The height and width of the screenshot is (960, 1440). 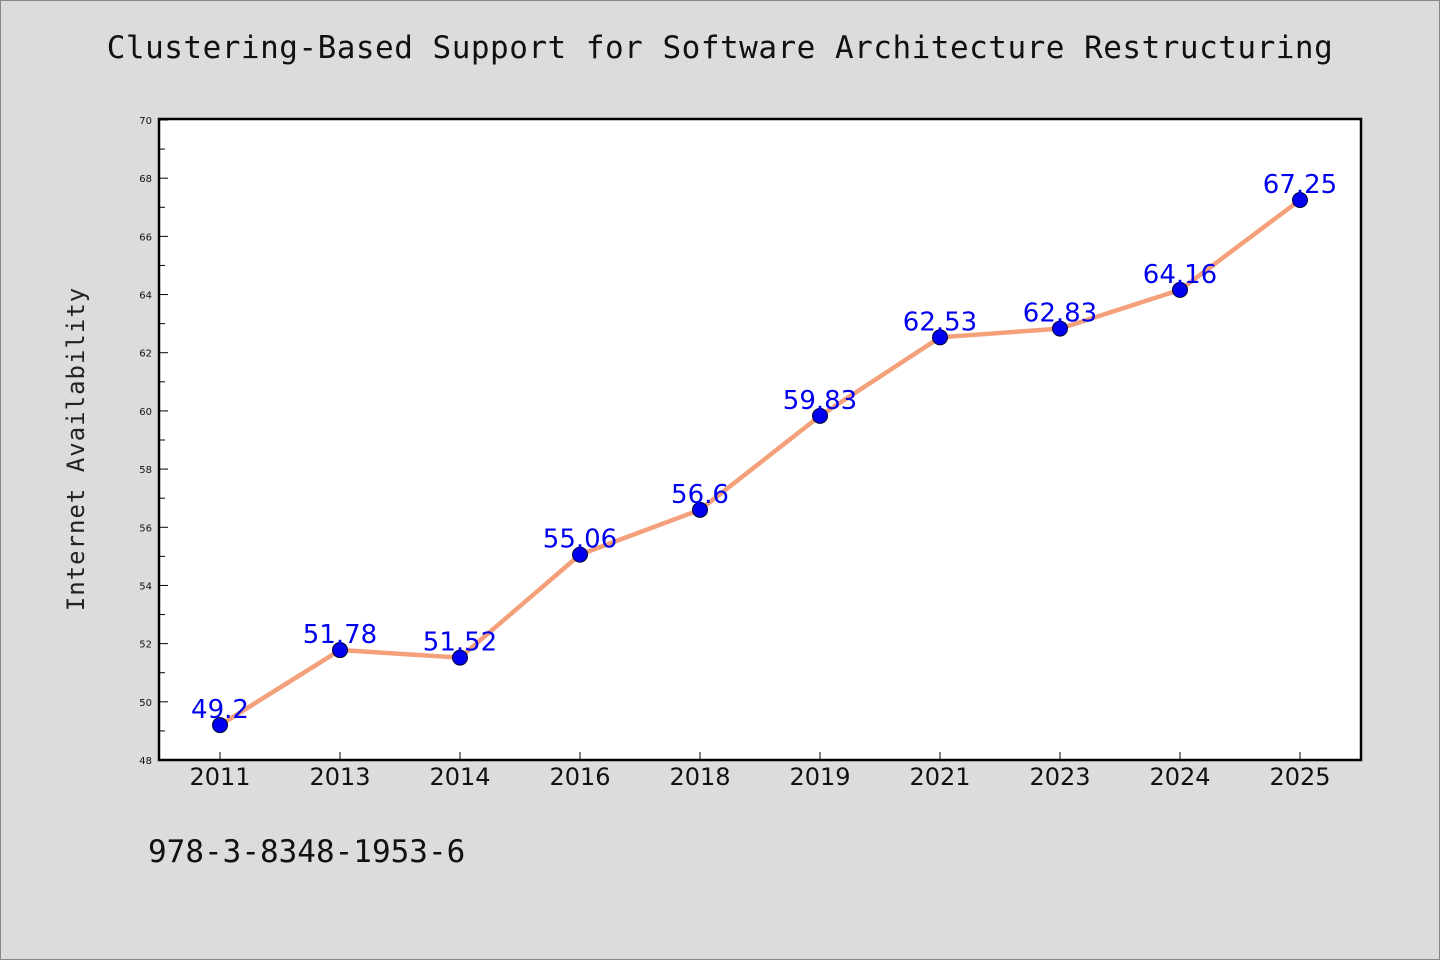 What do you see at coordinates (940, 322) in the screenshot?
I see `data-label: 62.53` at bounding box center [940, 322].